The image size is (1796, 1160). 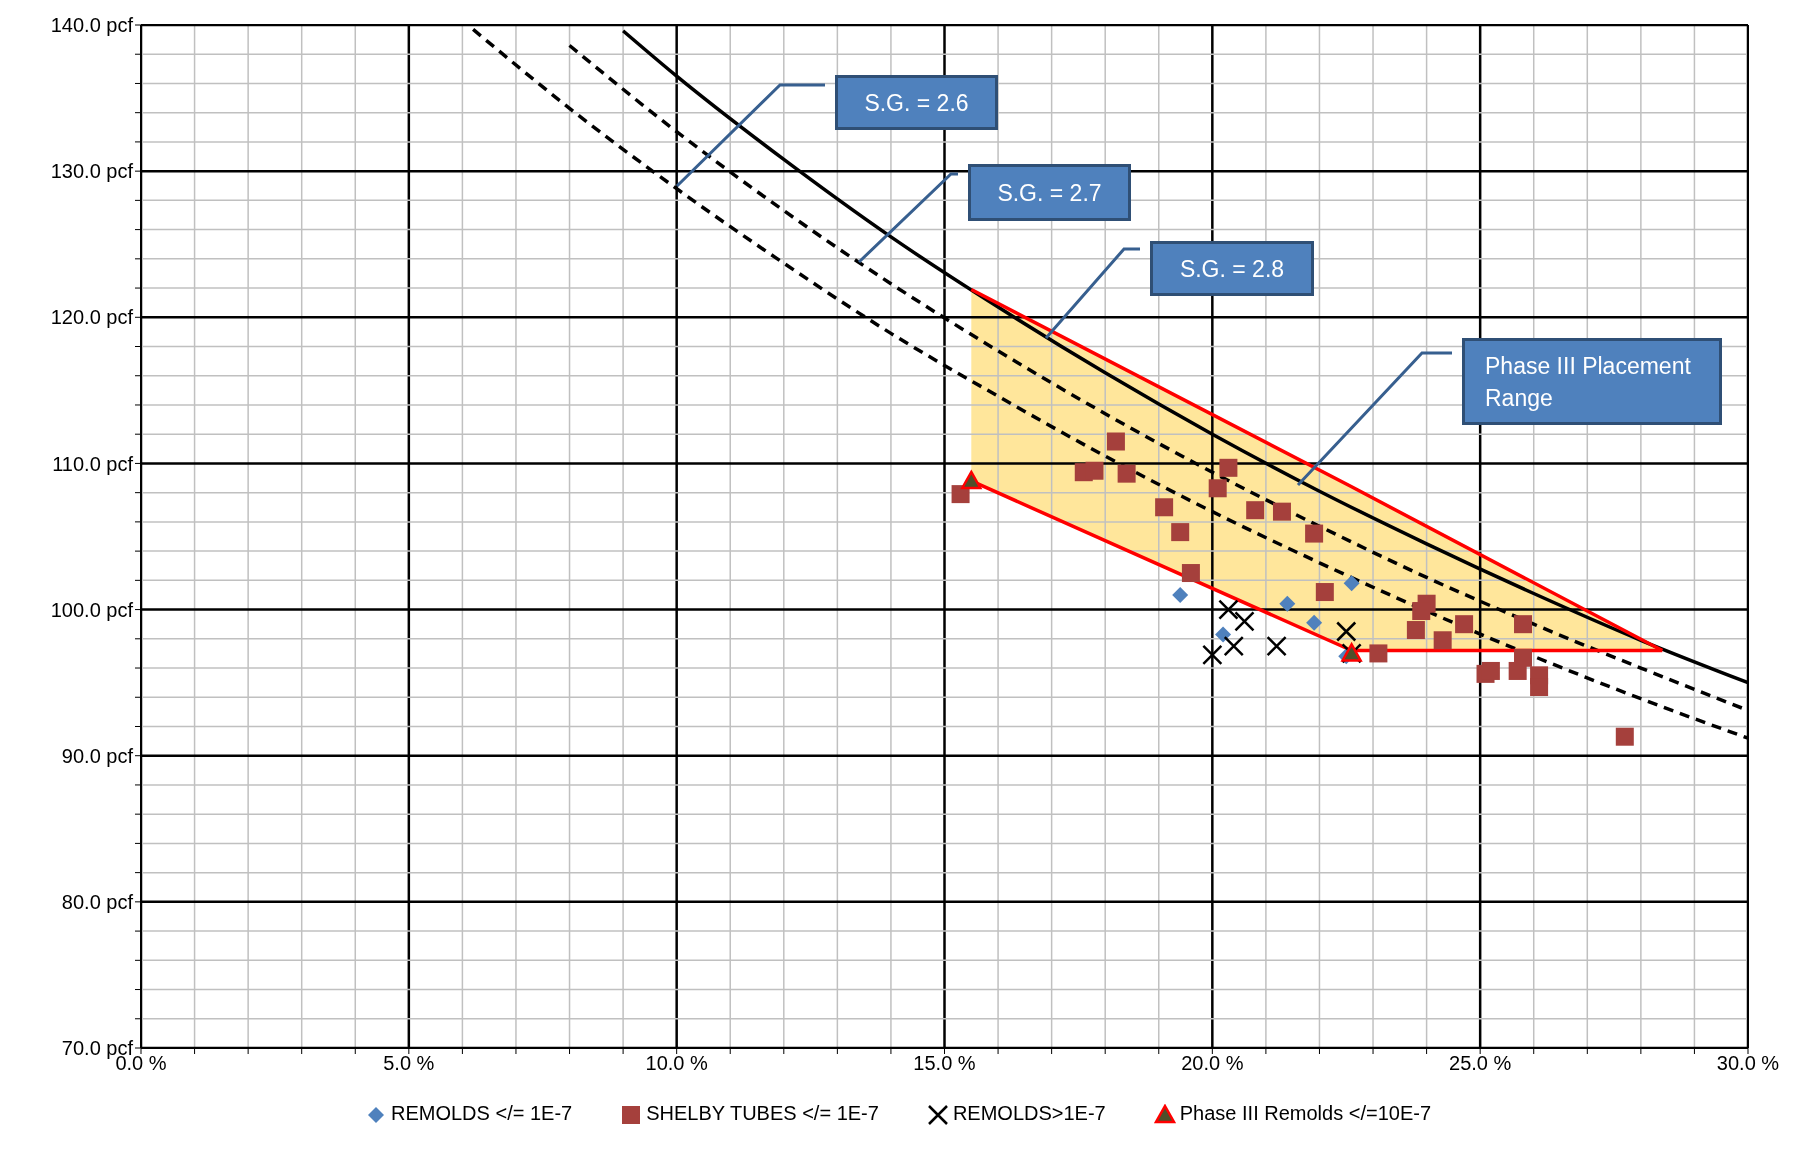 What do you see at coordinates (916, 103) in the screenshot?
I see `annotation: S.G. = 2.6` at bounding box center [916, 103].